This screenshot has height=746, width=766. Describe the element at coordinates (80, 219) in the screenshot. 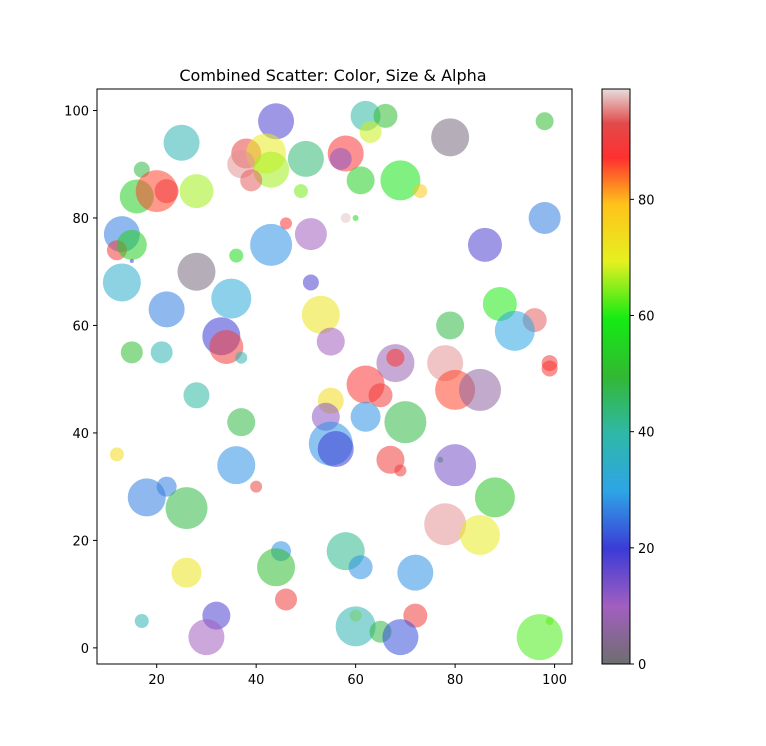

I see `y-tick-label: 80` at that location.